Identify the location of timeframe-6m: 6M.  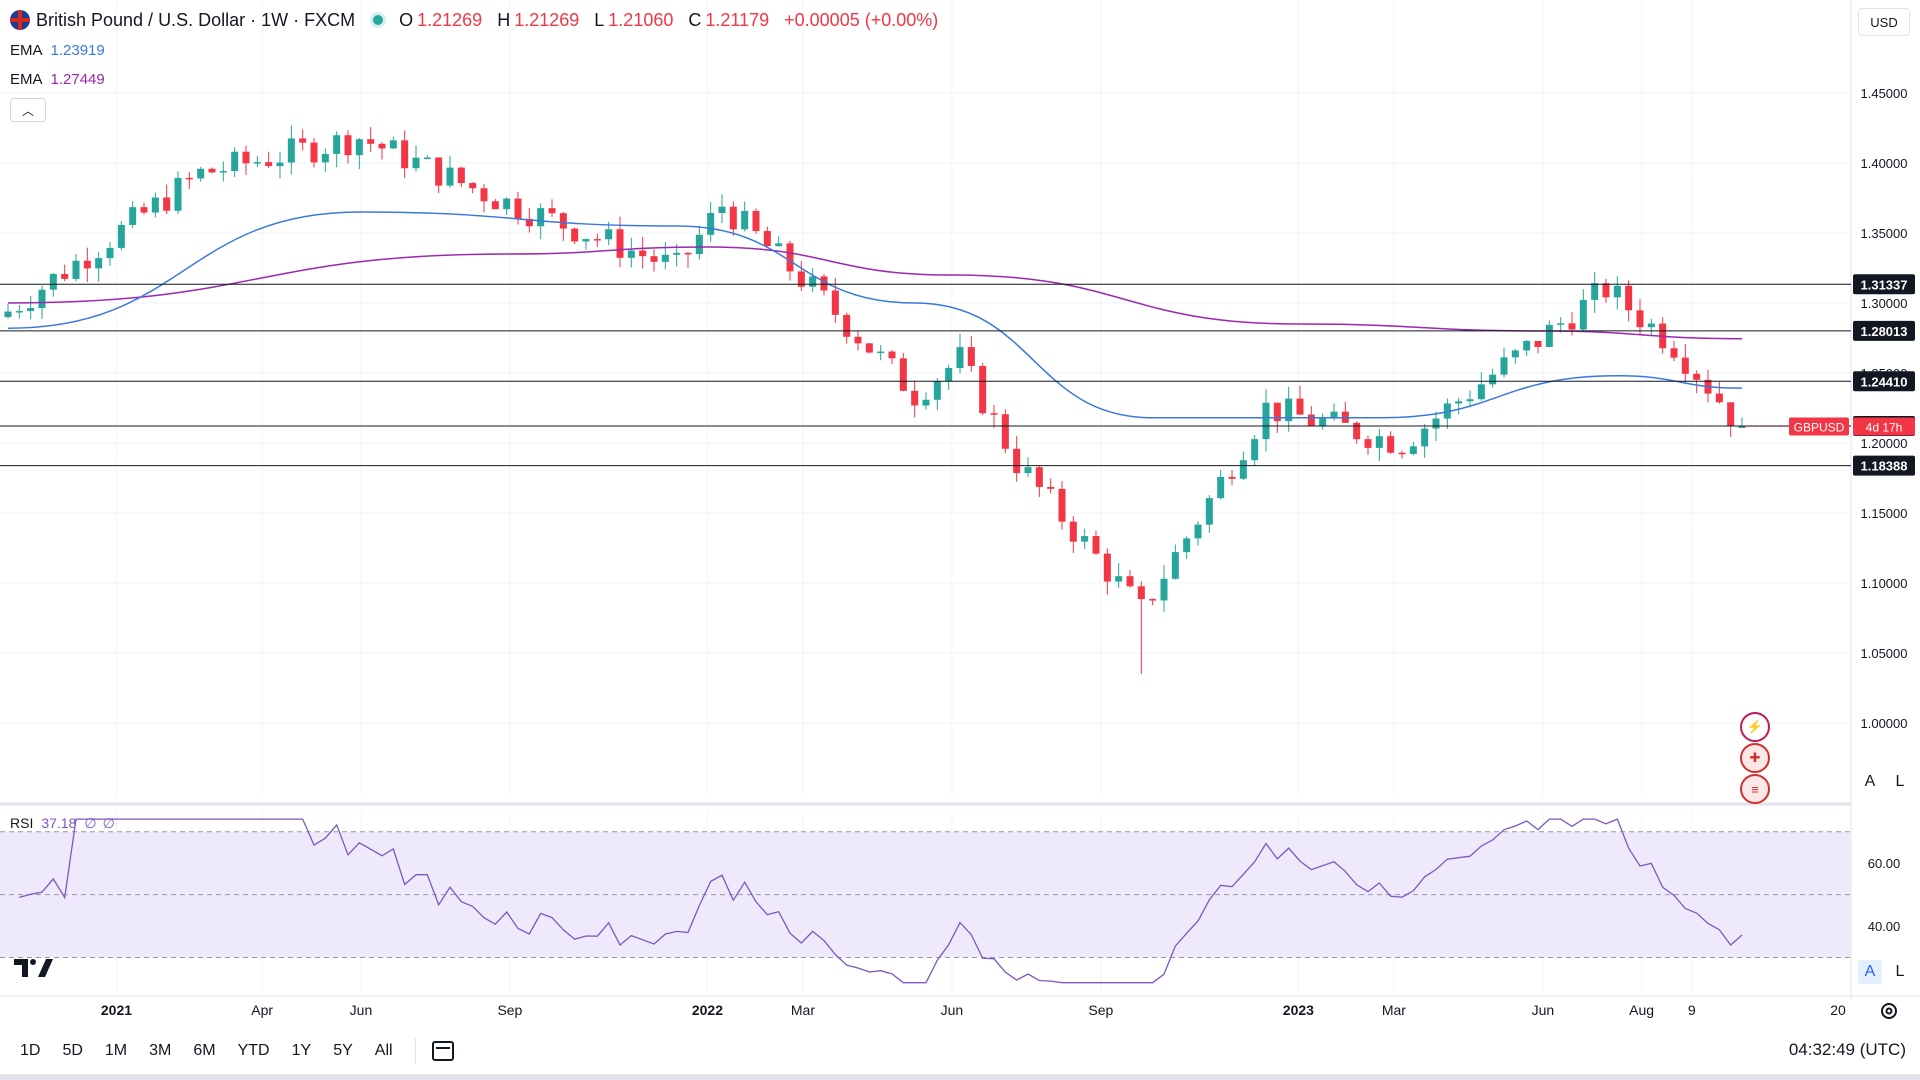
(204, 1050).